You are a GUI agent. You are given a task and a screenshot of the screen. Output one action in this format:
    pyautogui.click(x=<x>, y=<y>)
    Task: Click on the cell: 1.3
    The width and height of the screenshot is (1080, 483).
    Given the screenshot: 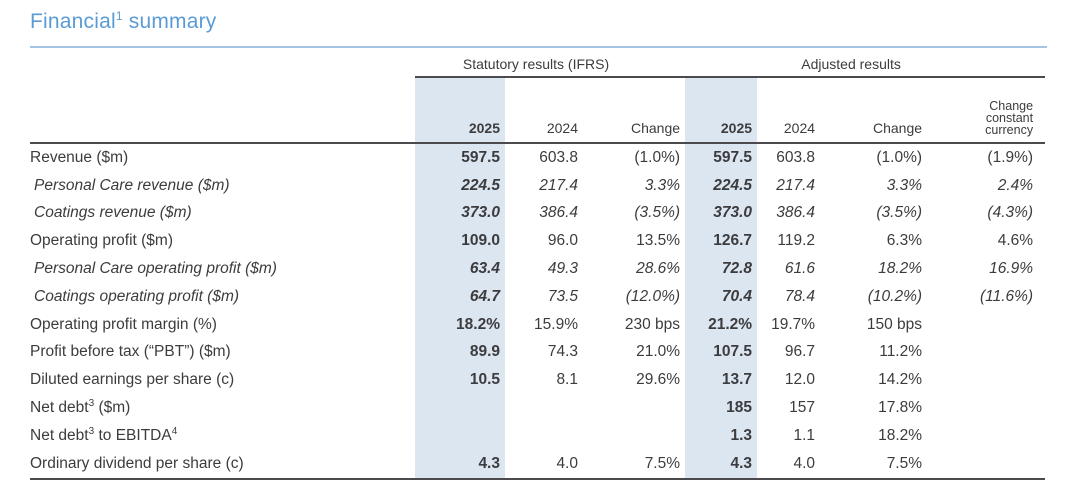 What is the action you would take?
    pyautogui.click(x=721, y=435)
    